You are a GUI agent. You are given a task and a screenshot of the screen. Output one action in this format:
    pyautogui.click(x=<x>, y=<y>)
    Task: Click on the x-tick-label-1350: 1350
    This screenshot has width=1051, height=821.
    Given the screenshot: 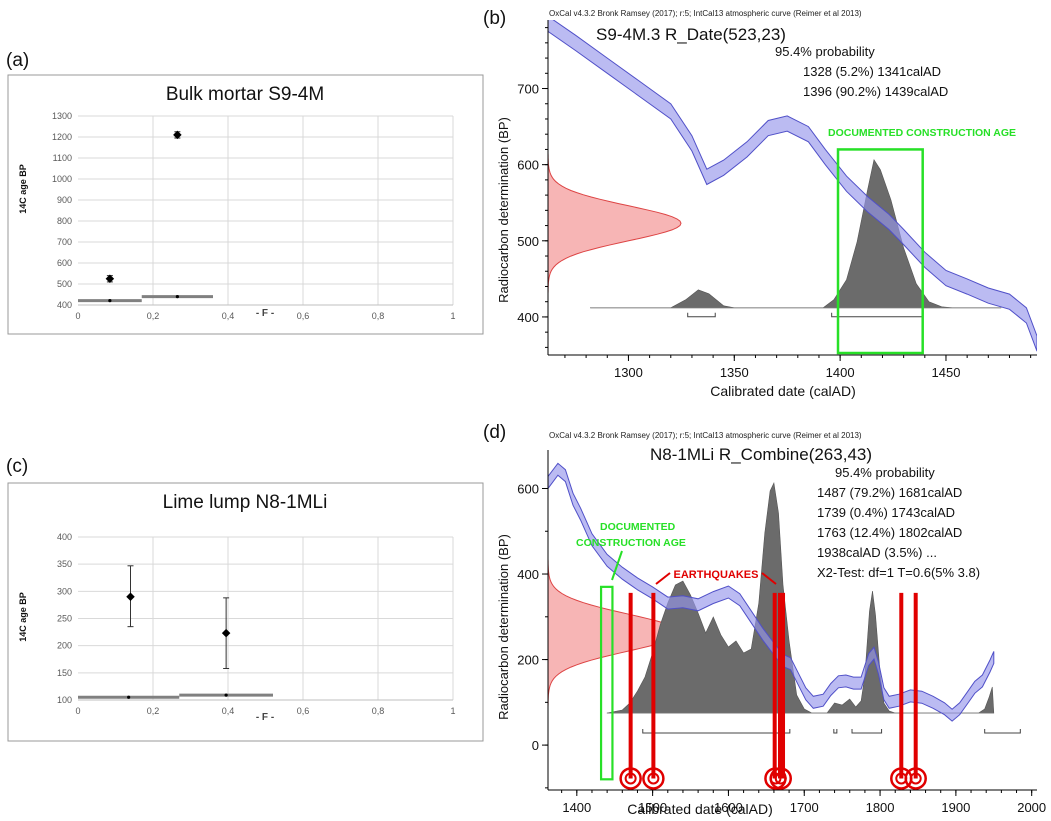 What is the action you would take?
    pyautogui.click(x=734, y=372)
    